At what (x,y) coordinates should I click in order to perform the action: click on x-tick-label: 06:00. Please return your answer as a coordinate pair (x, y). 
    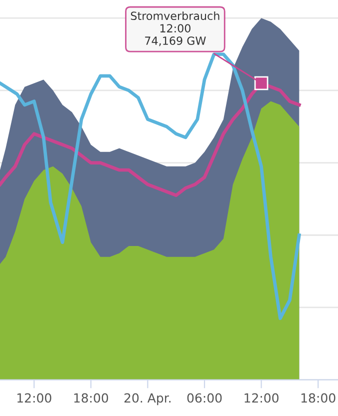
    Looking at the image, I should click on (204, 398).